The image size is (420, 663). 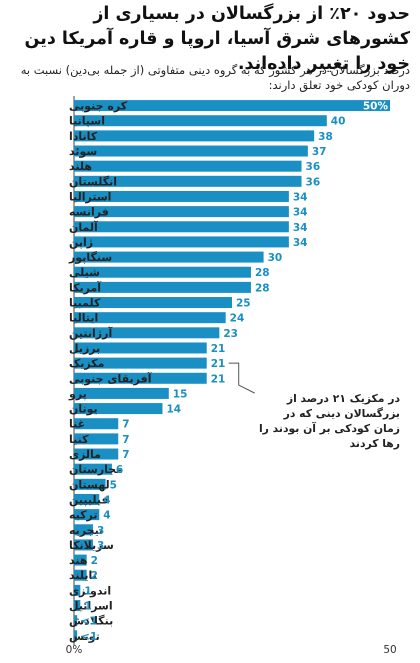 What do you see at coordinates (93, 181) in the screenshot?
I see `category-label: انگلستان` at bounding box center [93, 181].